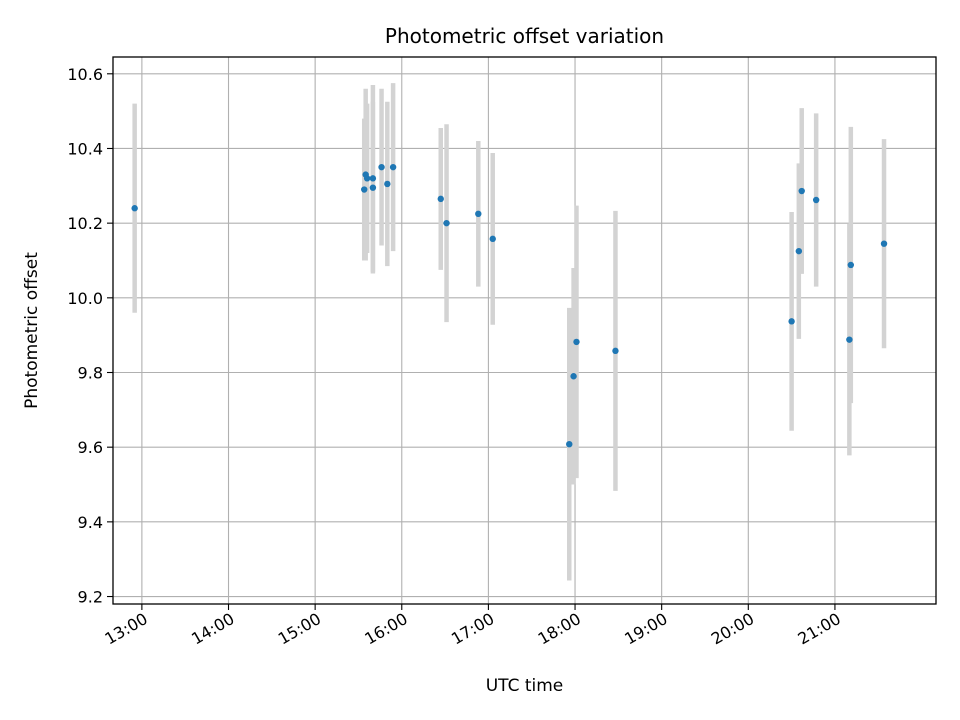 The height and width of the screenshot is (720, 960). What do you see at coordinates (299, 629) in the screenshot?
I see `x-tick-label: 15:00` at bounding box center [299, 629].